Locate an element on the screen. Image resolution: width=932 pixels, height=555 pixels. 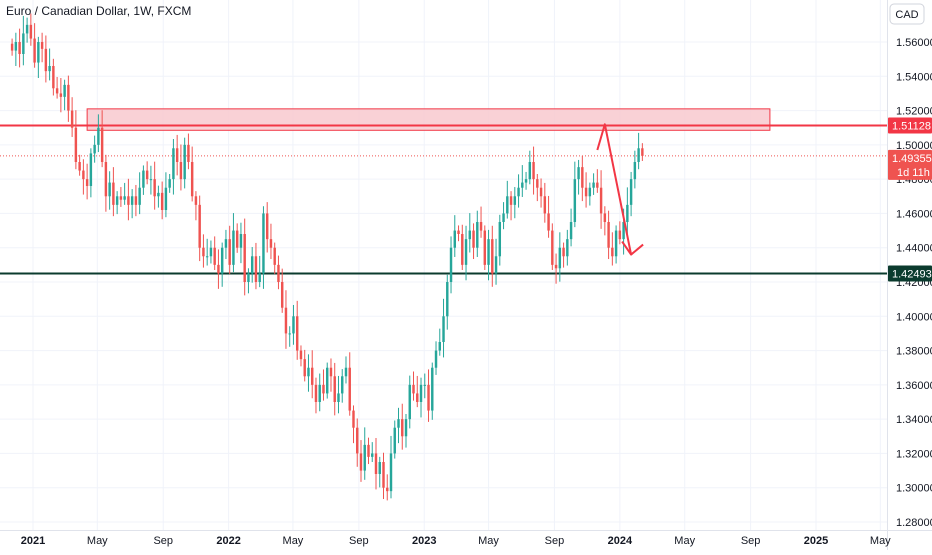
currency-button: CAD is located at coordinates (907, 14).